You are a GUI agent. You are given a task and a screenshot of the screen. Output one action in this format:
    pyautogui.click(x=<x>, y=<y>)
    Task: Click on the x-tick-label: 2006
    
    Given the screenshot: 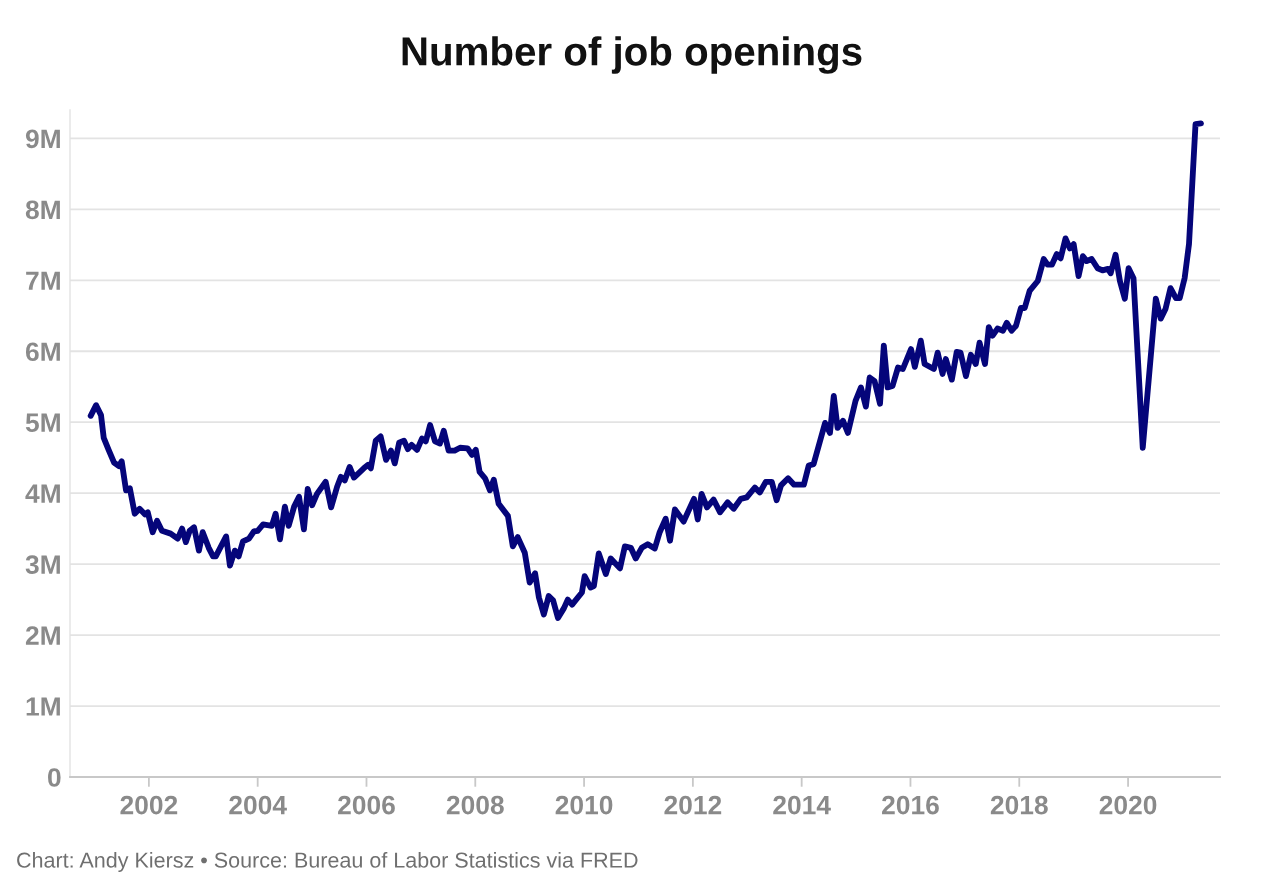 What is the action you would take?
    pyautogui.click(x=366, y=805)
    